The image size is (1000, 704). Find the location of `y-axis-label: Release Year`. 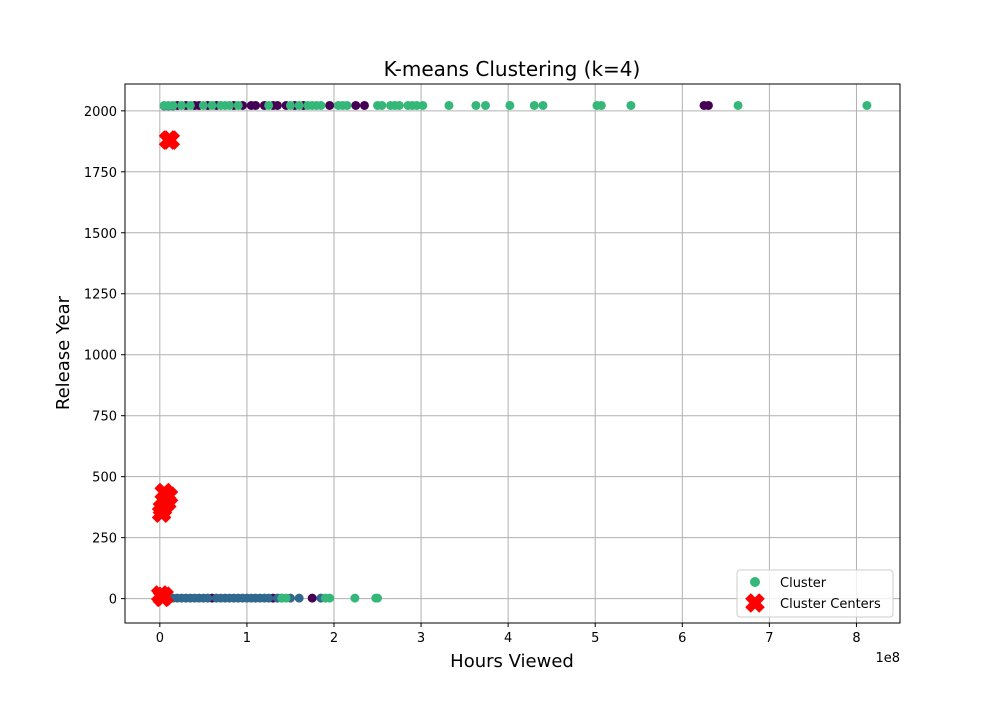

y-axis-label: Release Year is located at coordinates (63, 352).